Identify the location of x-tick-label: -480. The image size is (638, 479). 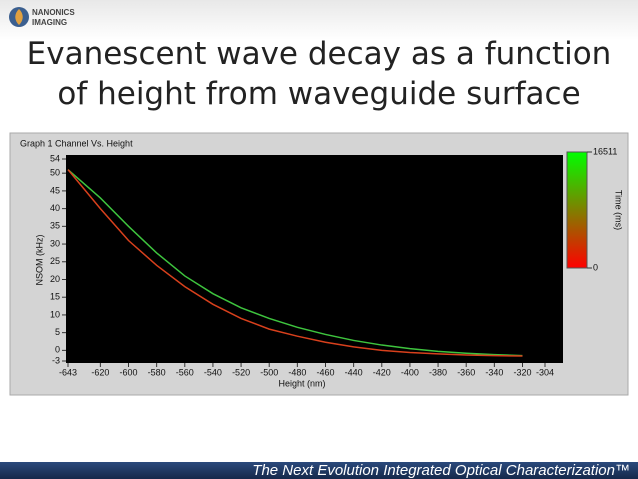
(297, 372).